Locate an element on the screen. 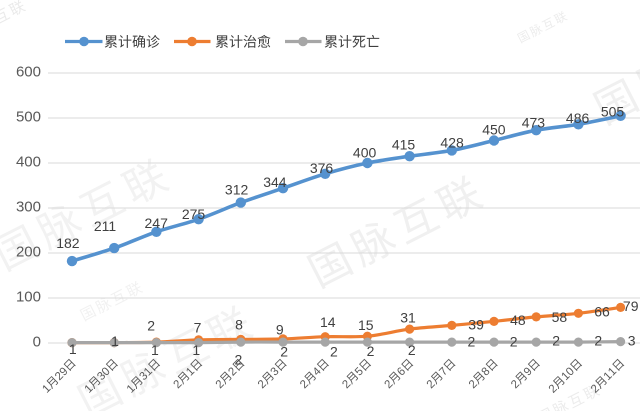 The height and width of the screenshot is (416, 640). svg-text: 428 is located at coordinates (452, 142).